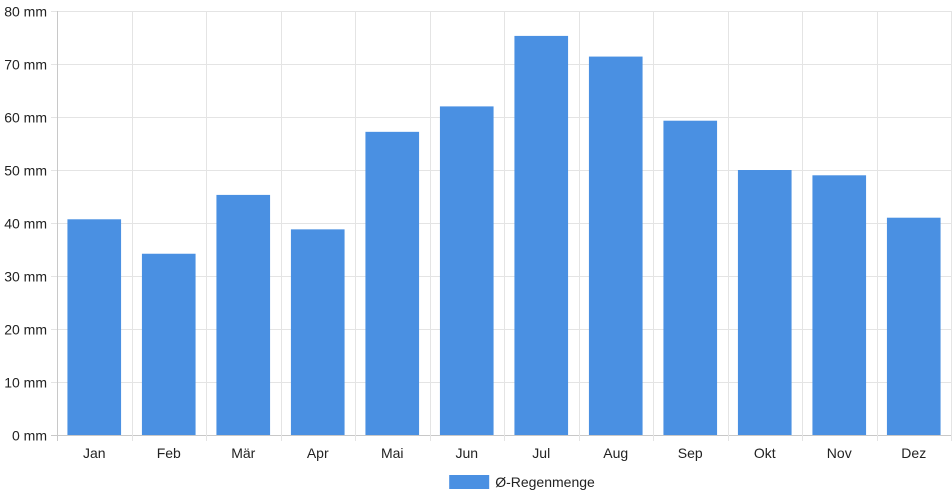 This screenshot has width=952, height=500. I want to click on x-tick-label: Aug, so click(615, 453).